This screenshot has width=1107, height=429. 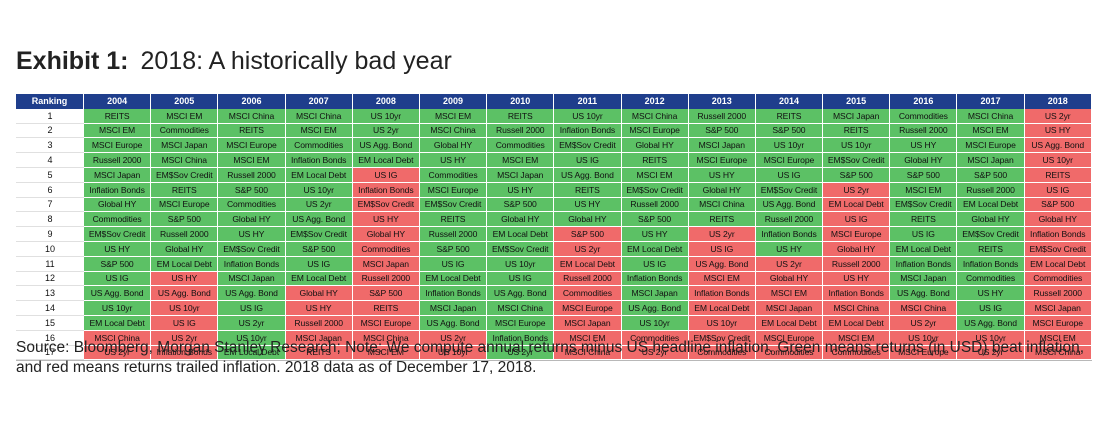 What do you see at coordinates (1058, 308) in the screenshot?
I see `cell-2018-rank-14: MSCI Japan` at bounding box center [1058, 308].